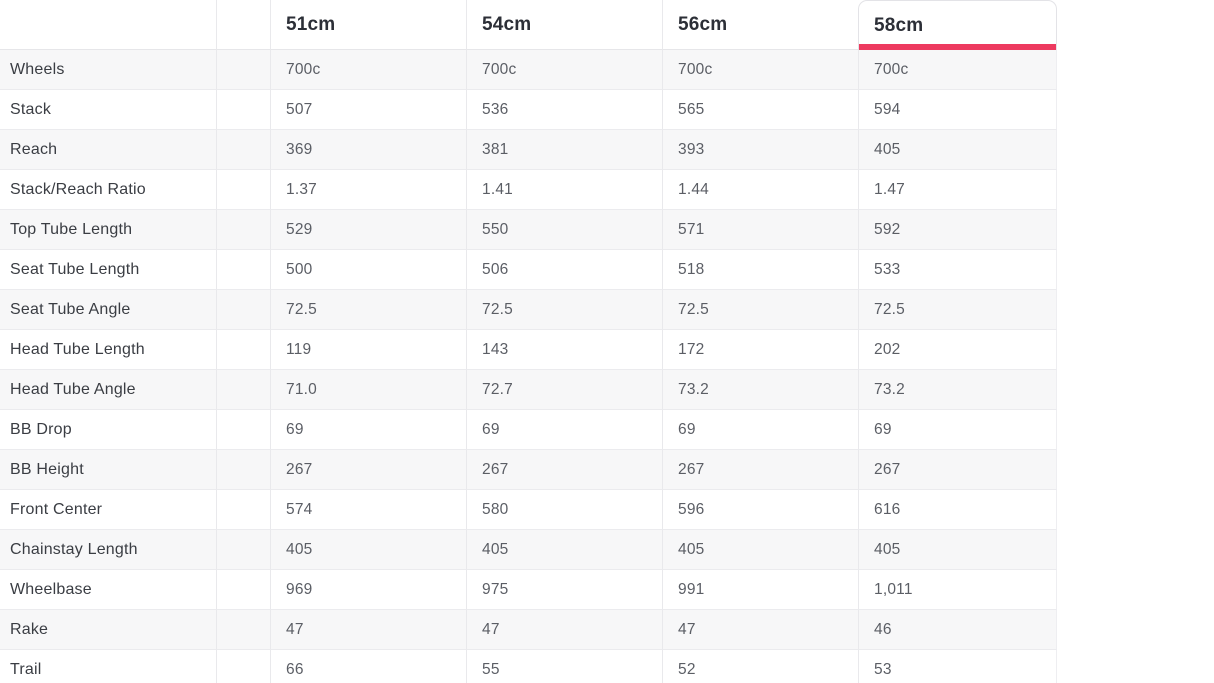 This screenshot has width=1214, height=683. What do you see at coordinates (564, 510) in the screenshot?
I see `table-cell: 580` at bounding box center [564, 510].